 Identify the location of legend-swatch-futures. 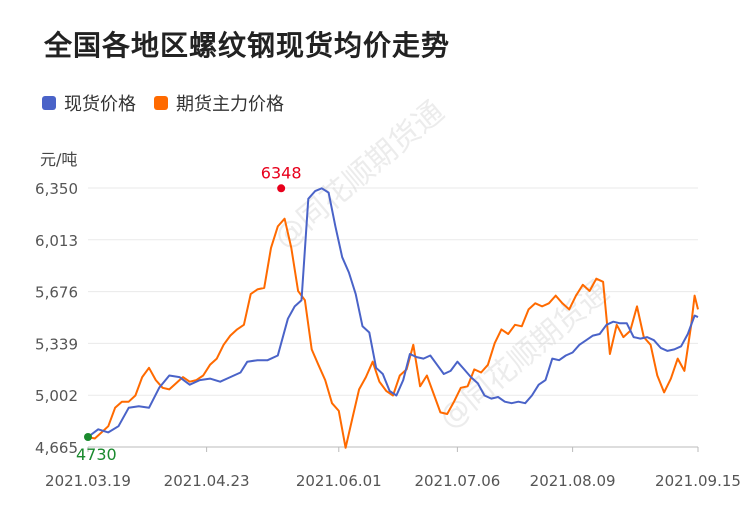
(161, 103).